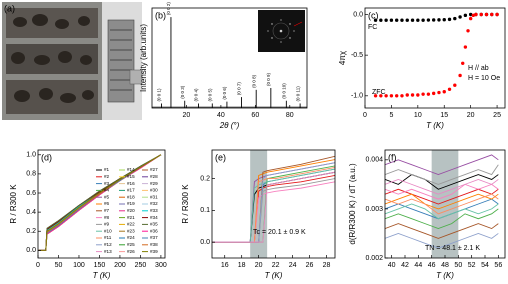 The height and width of the screenshot is (284, 508). Describe the element at coordinates (131, 237) in the screenshot. I see `legend-label: #24` at that location.